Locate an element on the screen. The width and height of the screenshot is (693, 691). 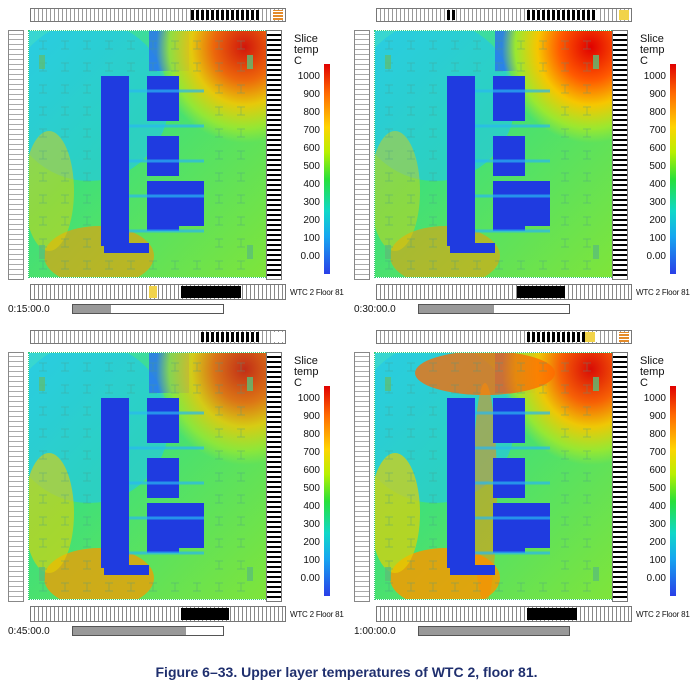
colorbar-tick-label: 700 is located at coordinates (657, 130).